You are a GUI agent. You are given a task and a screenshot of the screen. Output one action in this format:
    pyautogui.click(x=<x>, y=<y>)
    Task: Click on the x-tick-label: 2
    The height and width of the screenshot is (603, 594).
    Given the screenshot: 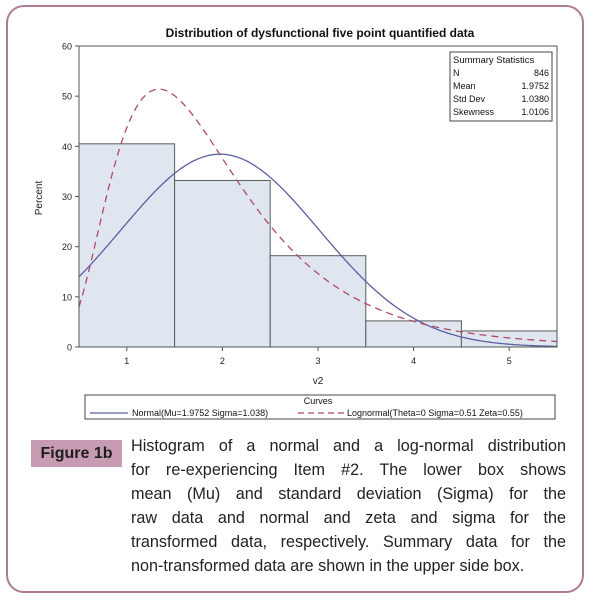 What is the action you would take?
    pyautogui.click(x=222, y=361)
    